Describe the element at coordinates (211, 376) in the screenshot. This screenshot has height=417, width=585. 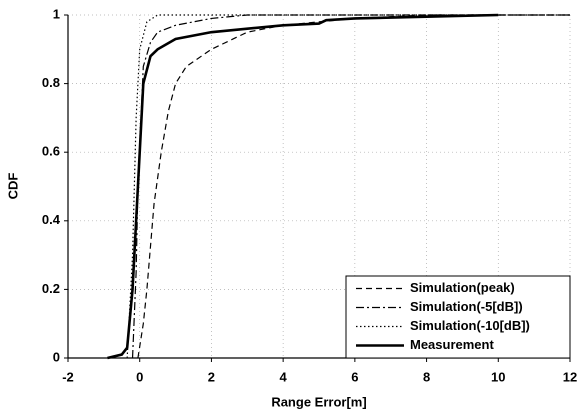
I see `x-tick-label: 2` at that location.